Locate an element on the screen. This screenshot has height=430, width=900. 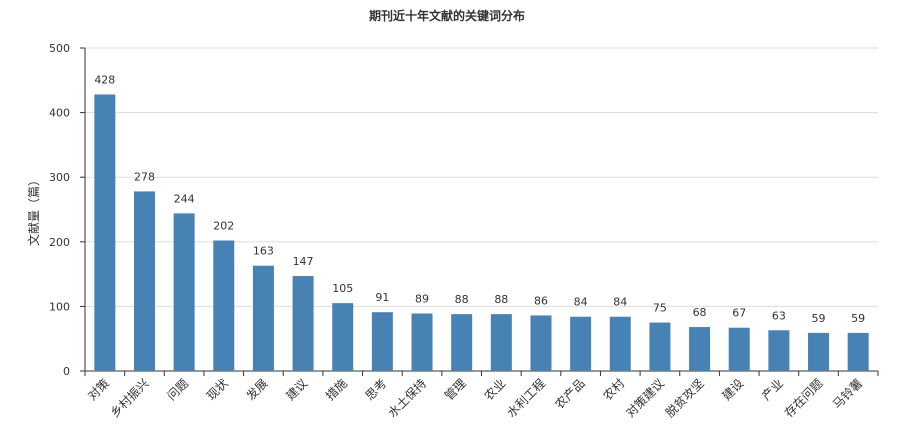
data-label: 278 is located at coordinates (144, 176).